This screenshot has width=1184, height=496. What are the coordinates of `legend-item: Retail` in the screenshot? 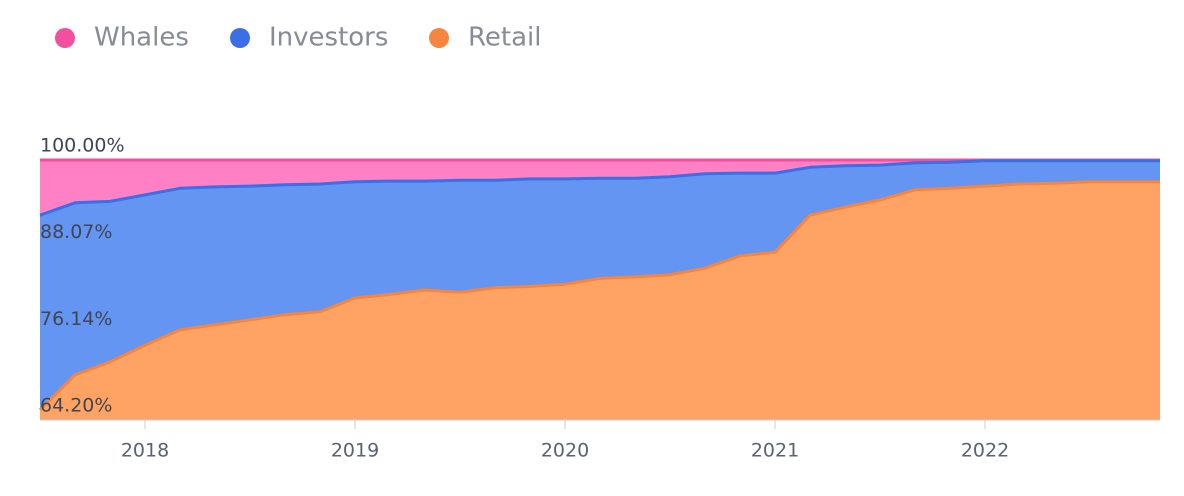 It's located at (485, 38).